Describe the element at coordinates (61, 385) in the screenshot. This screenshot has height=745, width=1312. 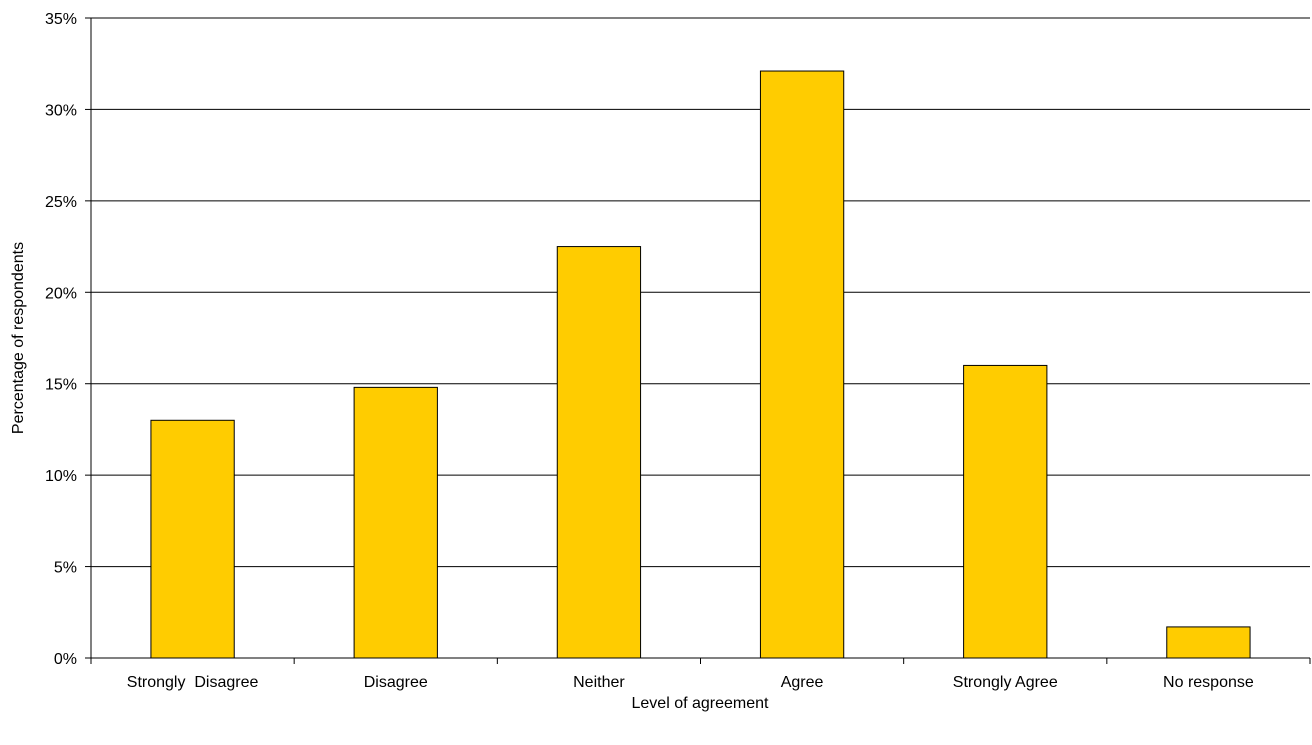
I see `y-tick-label: 15%` at that location.